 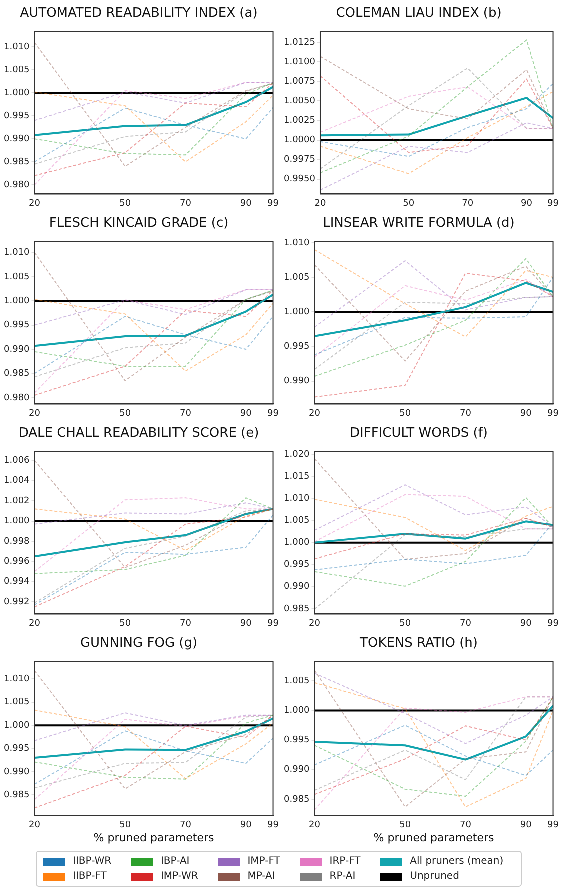 I want to click on legend-label: IIBP-WR, so click(x=92, y=861).